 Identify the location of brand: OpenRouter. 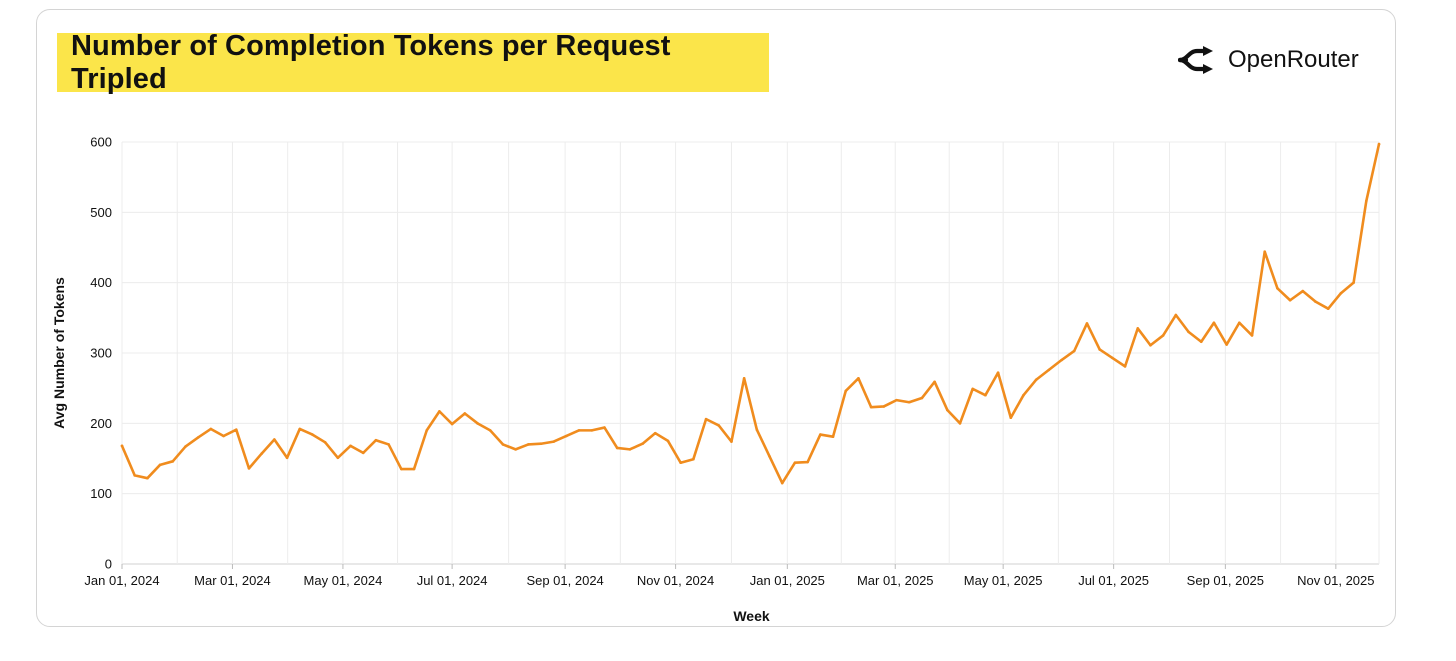
(1268, 60).